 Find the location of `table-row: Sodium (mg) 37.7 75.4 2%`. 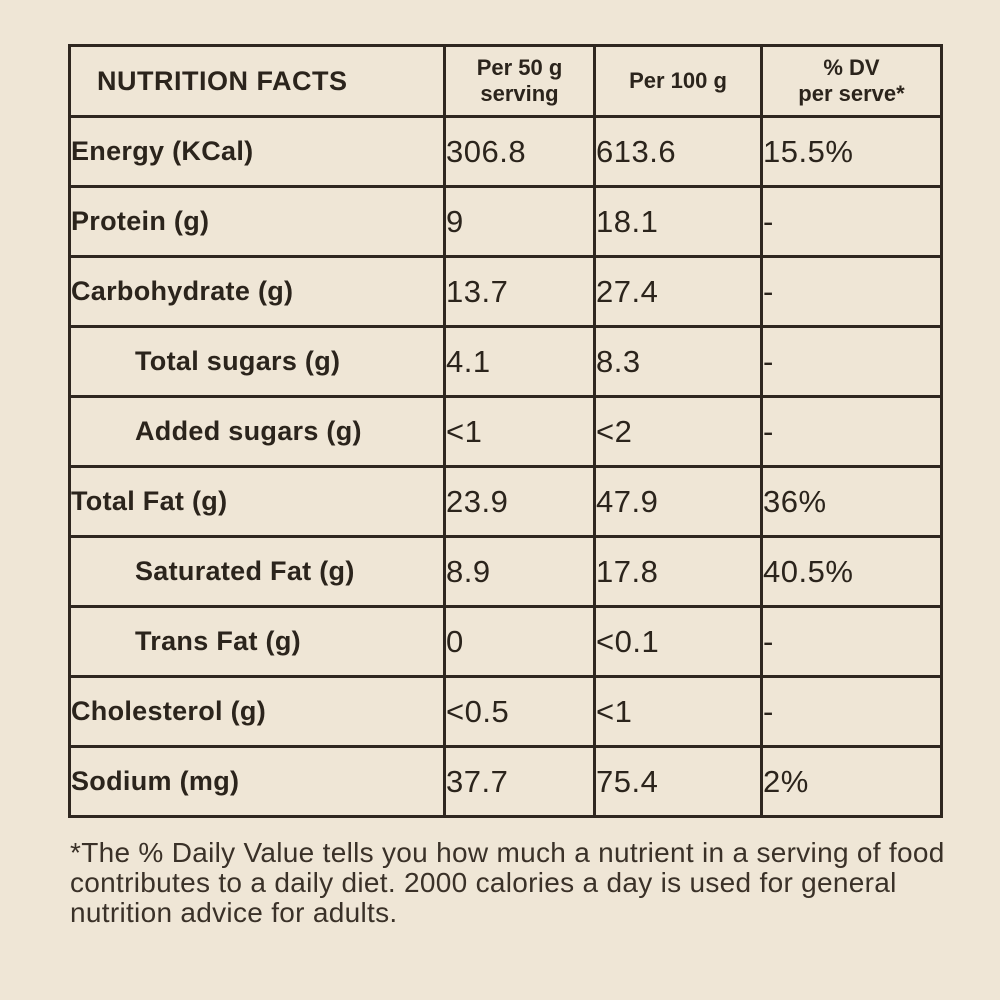

table-row: Sodium (mg) 37.7 75.4 2% is located at coordinates (505, 781).